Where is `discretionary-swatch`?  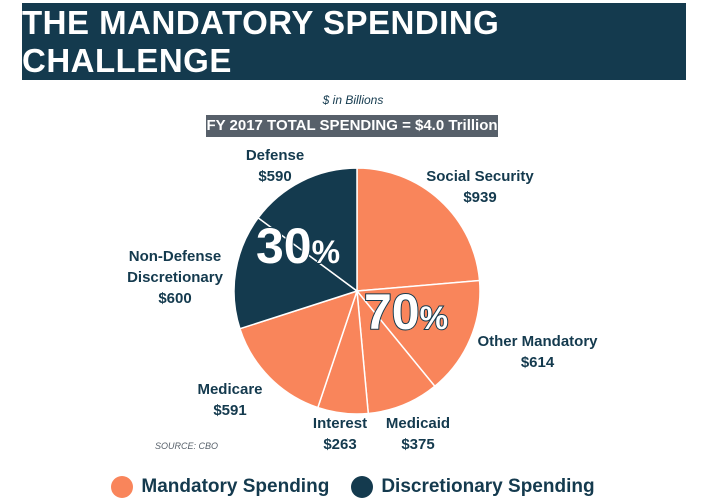 discretionary-swatch is located at coordinates (362, 487).